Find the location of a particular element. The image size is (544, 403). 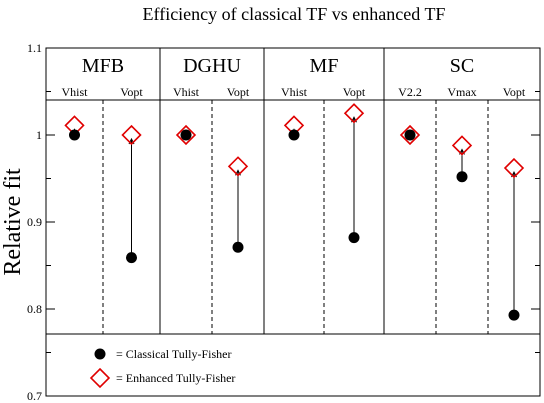

y-axis-label: Relative fit is located at coordinates (13, 222).